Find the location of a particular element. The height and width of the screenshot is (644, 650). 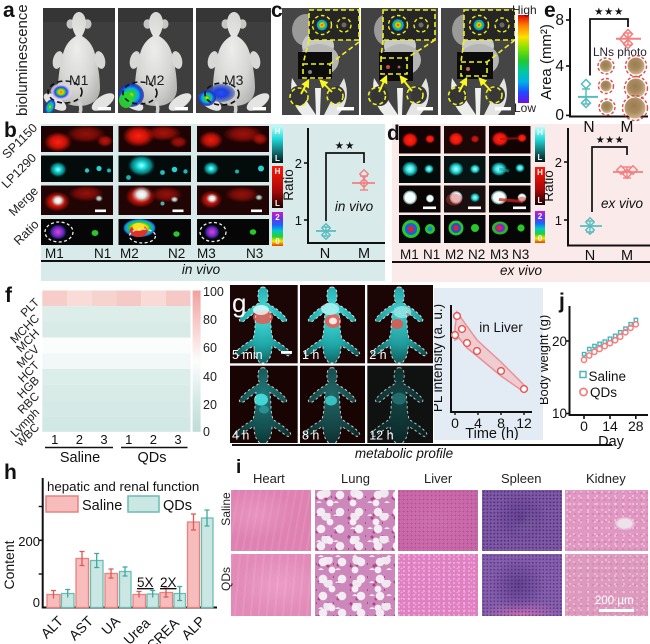

svg-text: 10 is located at coordinates (559, 413).